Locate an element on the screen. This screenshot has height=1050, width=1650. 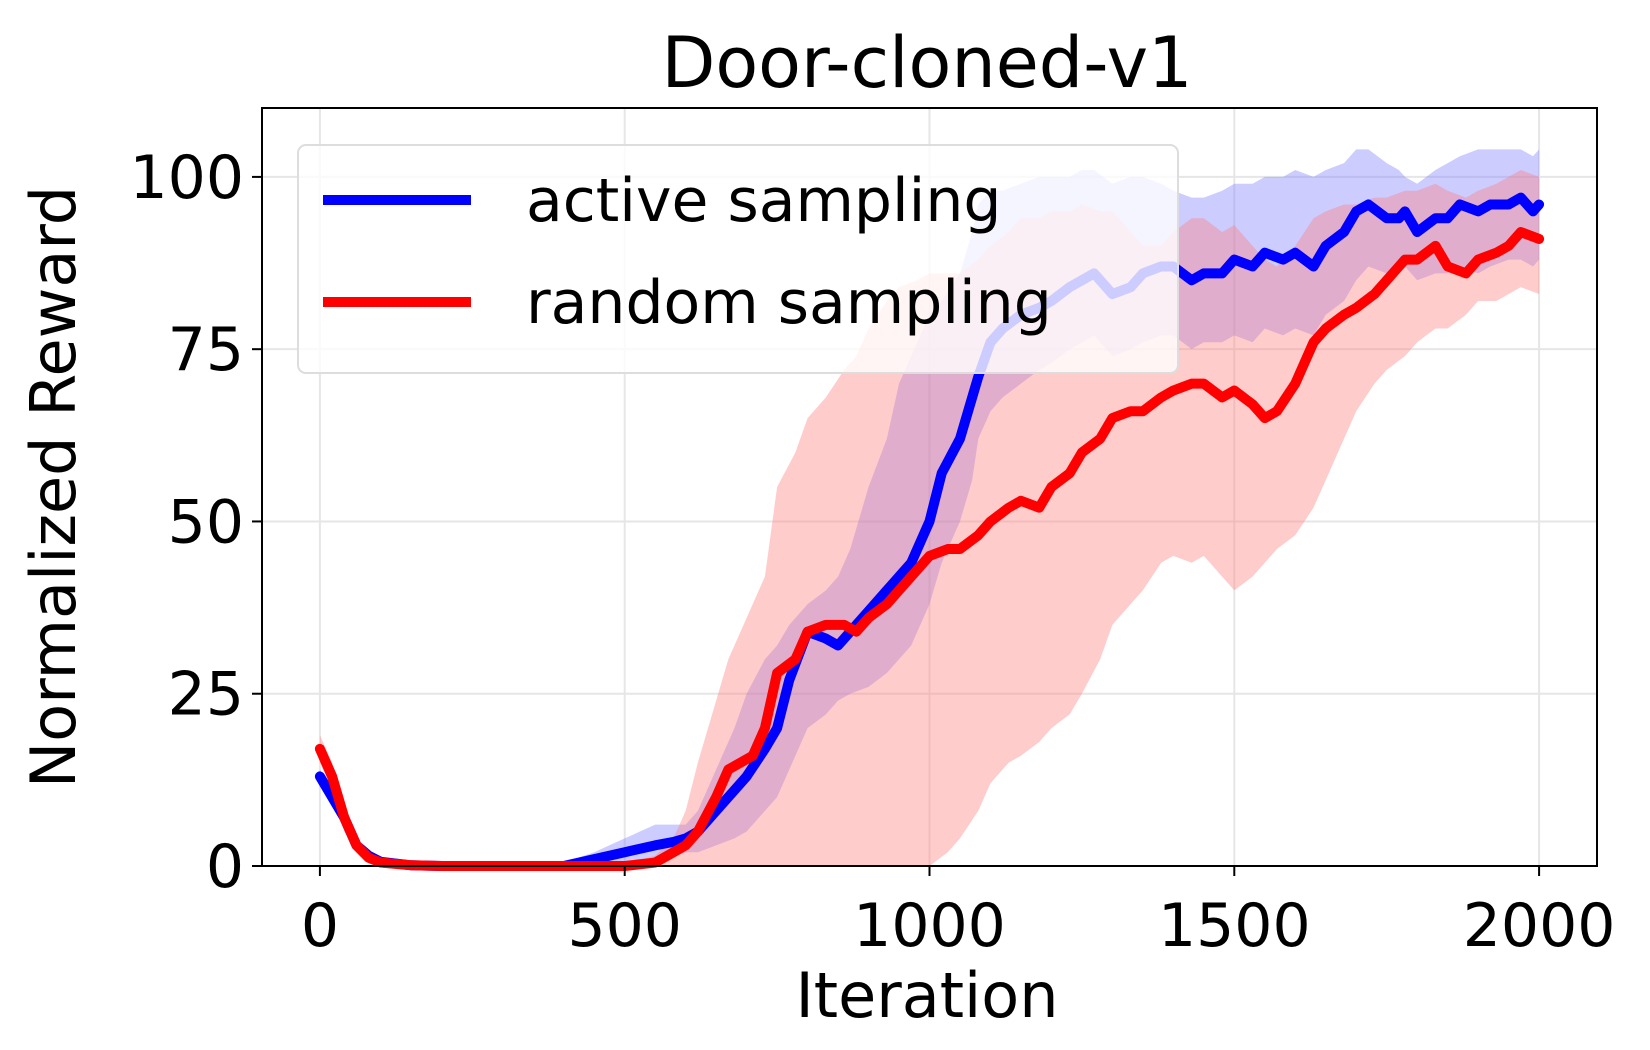
legend: active sampling random sampling is located at coordinates (738, 259).